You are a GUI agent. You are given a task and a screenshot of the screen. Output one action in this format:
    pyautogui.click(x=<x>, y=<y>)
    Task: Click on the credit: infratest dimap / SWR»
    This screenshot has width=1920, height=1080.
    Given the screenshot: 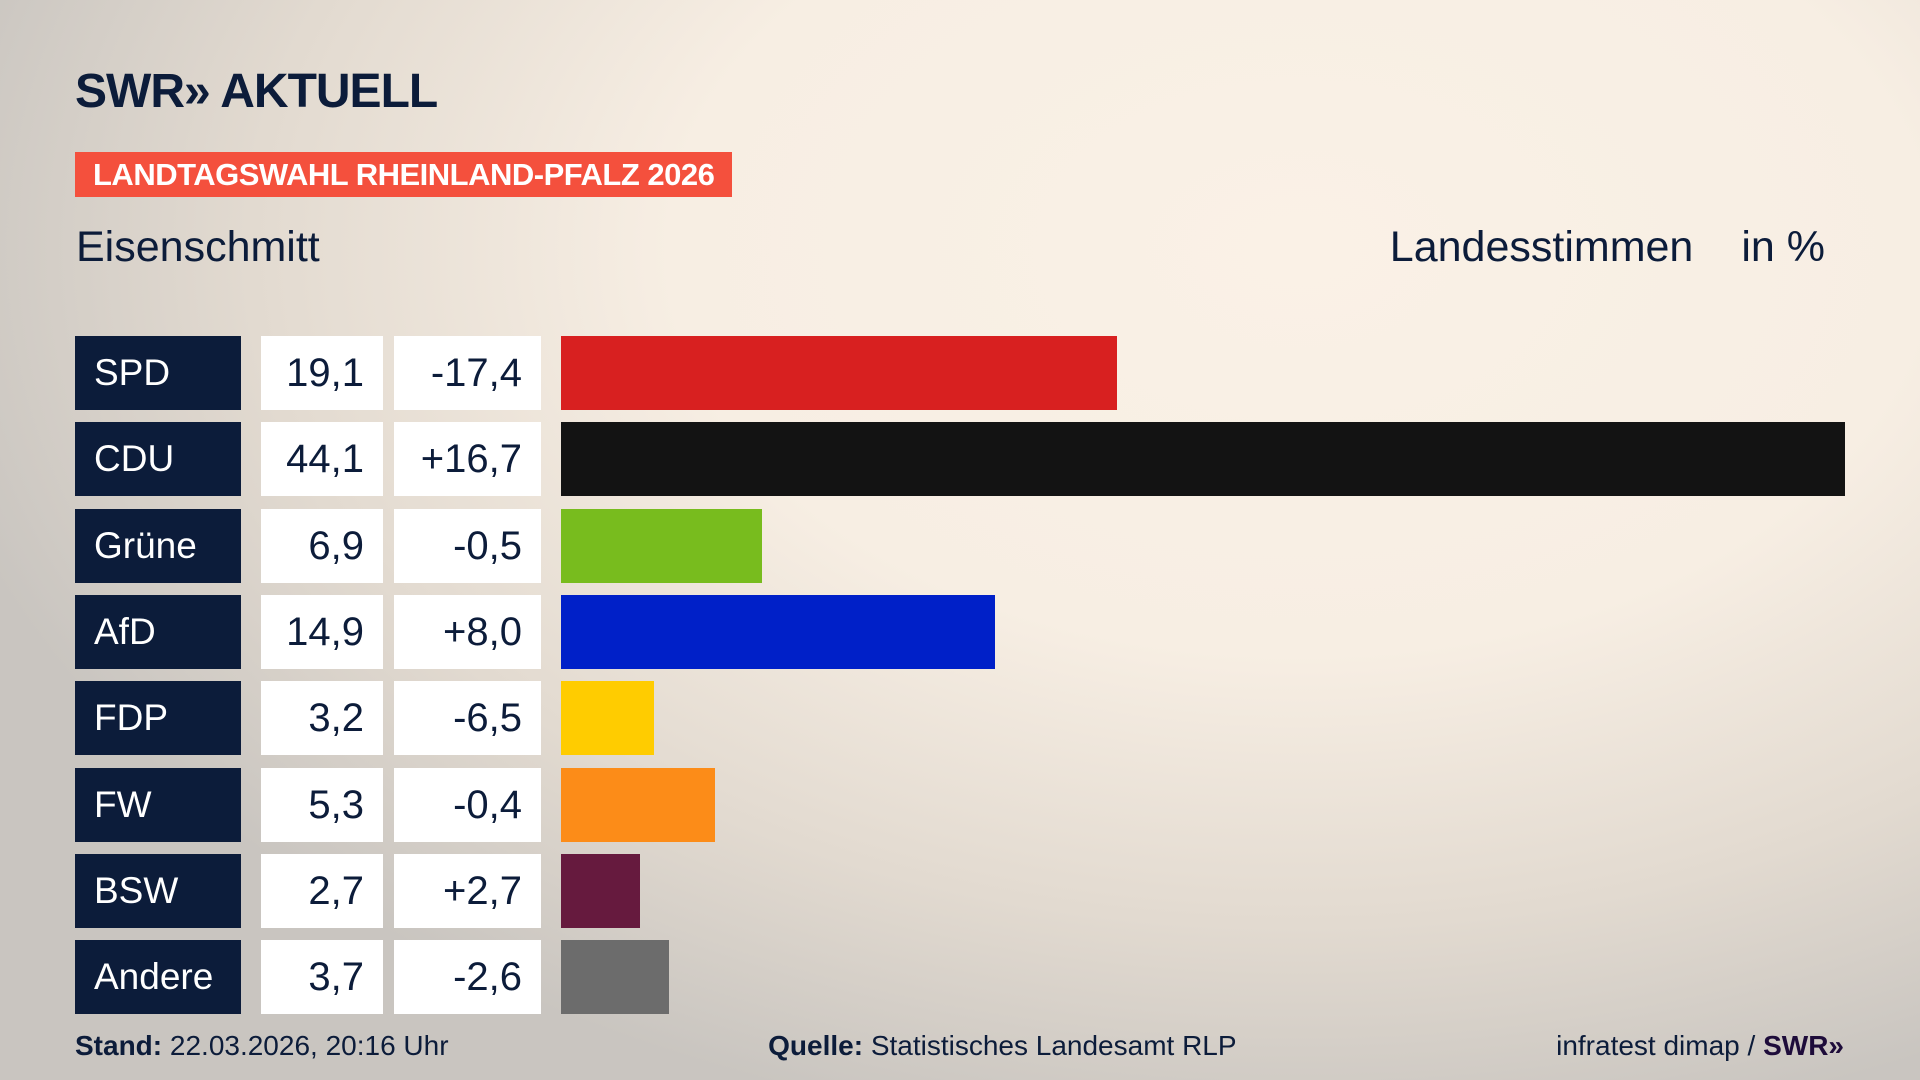 What is the action you would take?
    pyautogui.click(x=1700, y=1046)
    